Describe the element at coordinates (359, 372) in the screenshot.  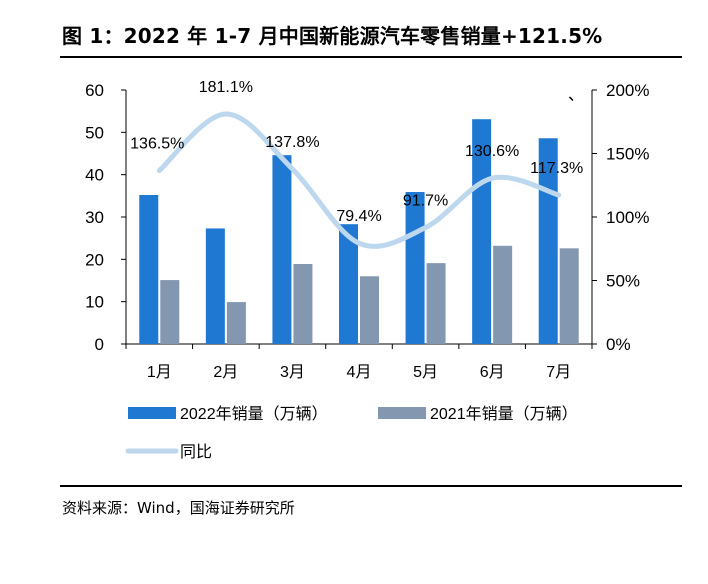
I see `x-tick-label: 4月` at that location.